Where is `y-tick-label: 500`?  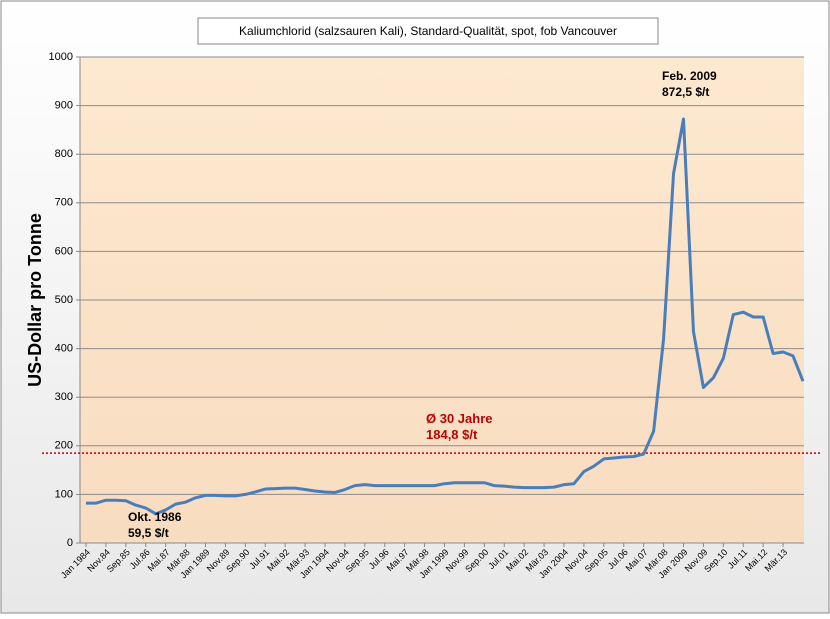 y-tick-label: 500 is located at coordinates (64, 300).